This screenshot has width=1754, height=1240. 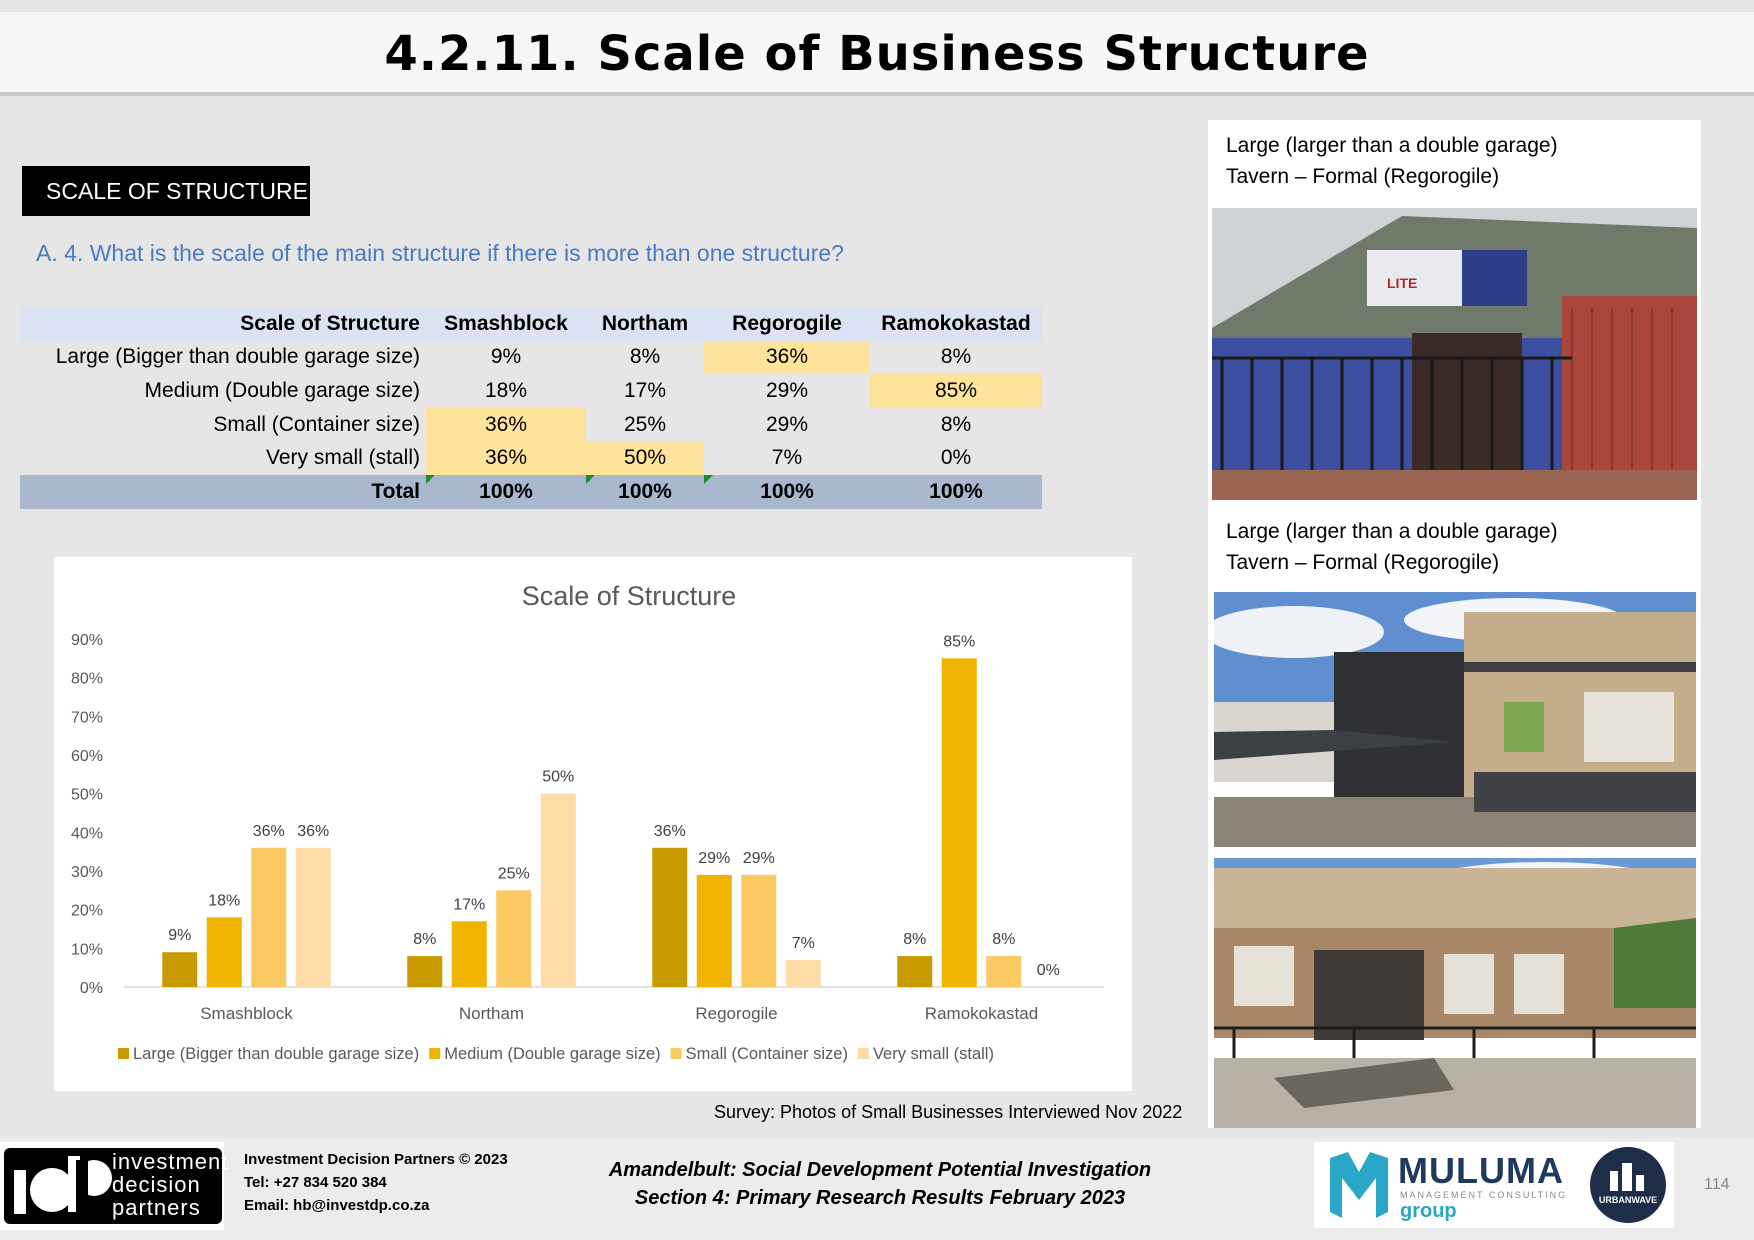 What do you see at coordinates (179, 935) in the screenshot?
I see `data-label: 9%` at bounding box center [179, 935].